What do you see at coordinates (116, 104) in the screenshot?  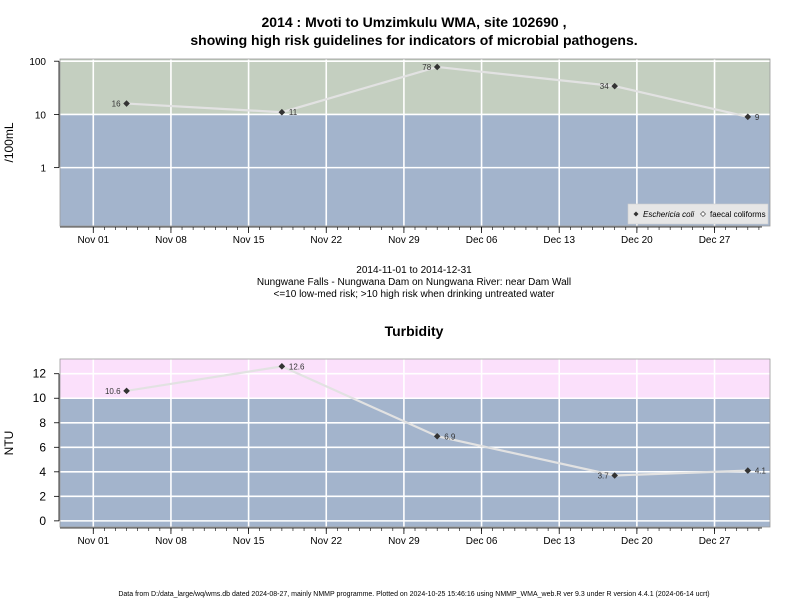 I see `data-label: 16` at bounding box center [116, 104].